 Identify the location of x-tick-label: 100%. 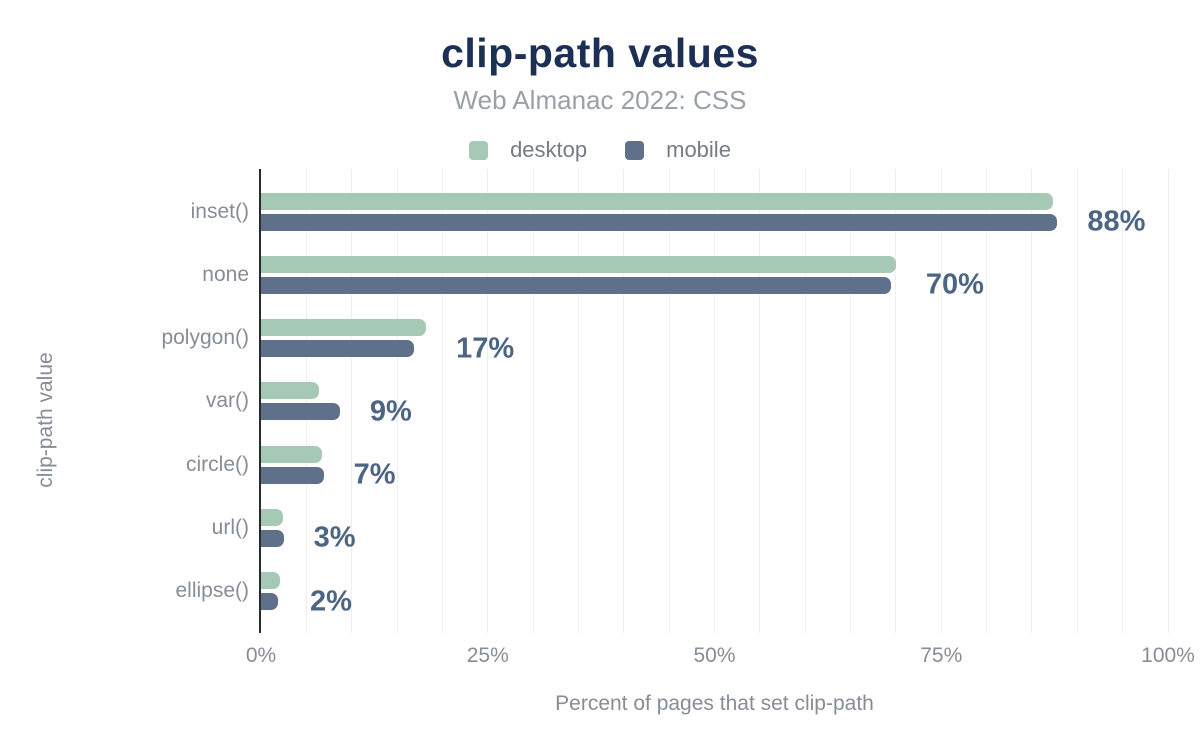
(1168, 655).